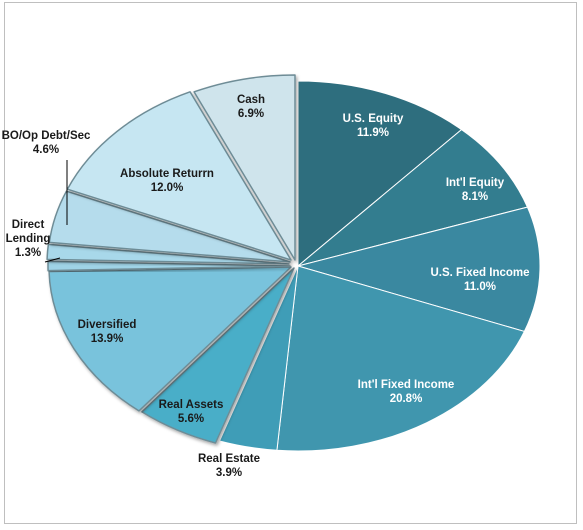 This screenshot has width=583, height=530. I want to click on slice-label-u-s-fixed-income: U.S. Fixed Income 11.0%, so click(479, 280).